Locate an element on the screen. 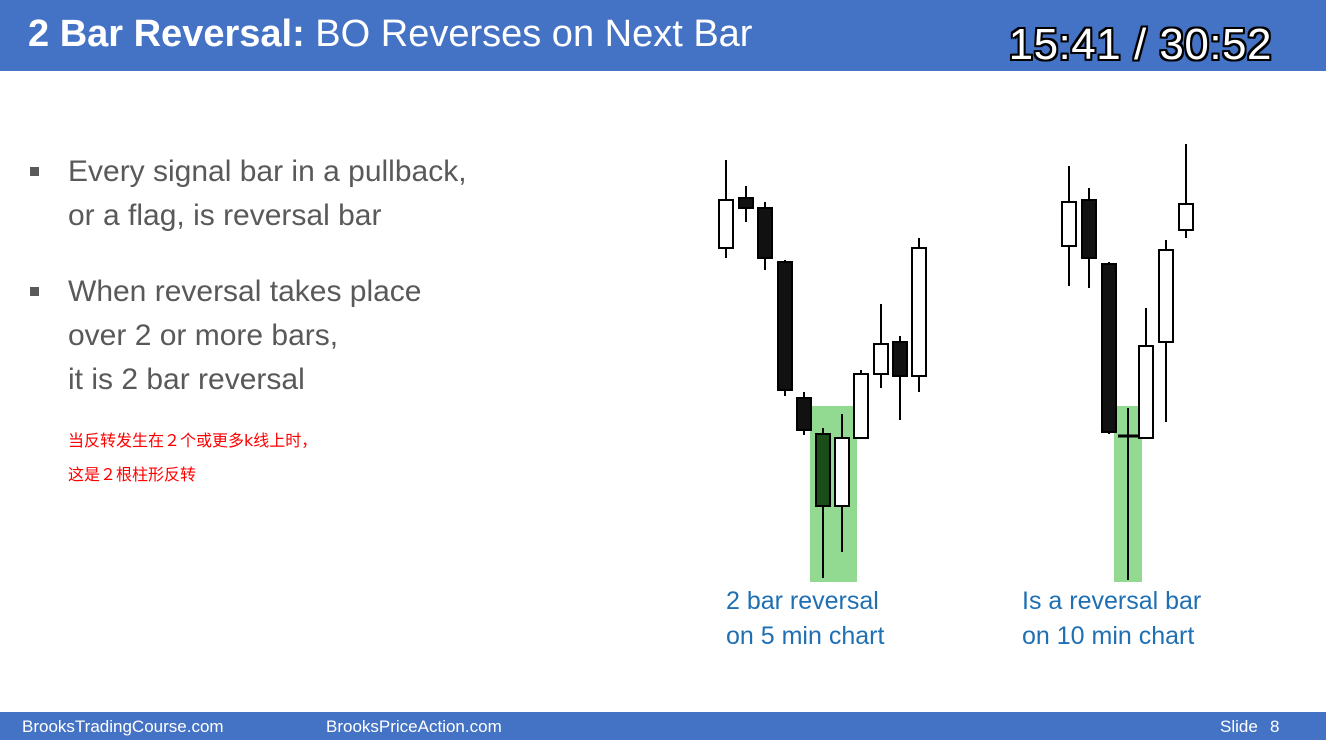  caption-line: on 10 min chart is located at coordinates (1108, 636).